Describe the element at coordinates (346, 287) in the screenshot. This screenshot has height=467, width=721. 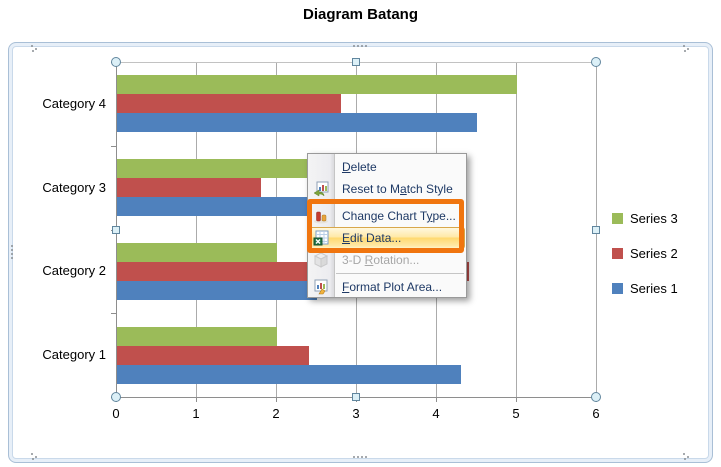
I see `label-accelerator: F` at that location.